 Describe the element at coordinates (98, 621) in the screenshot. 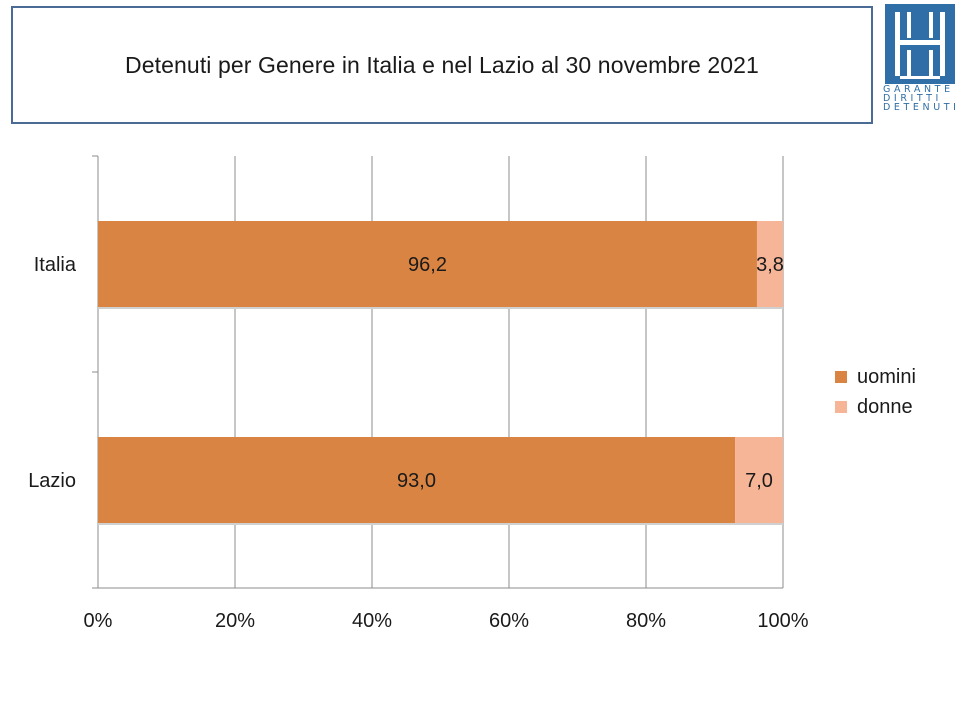

I see `x-tick-label: 0%` at that location.